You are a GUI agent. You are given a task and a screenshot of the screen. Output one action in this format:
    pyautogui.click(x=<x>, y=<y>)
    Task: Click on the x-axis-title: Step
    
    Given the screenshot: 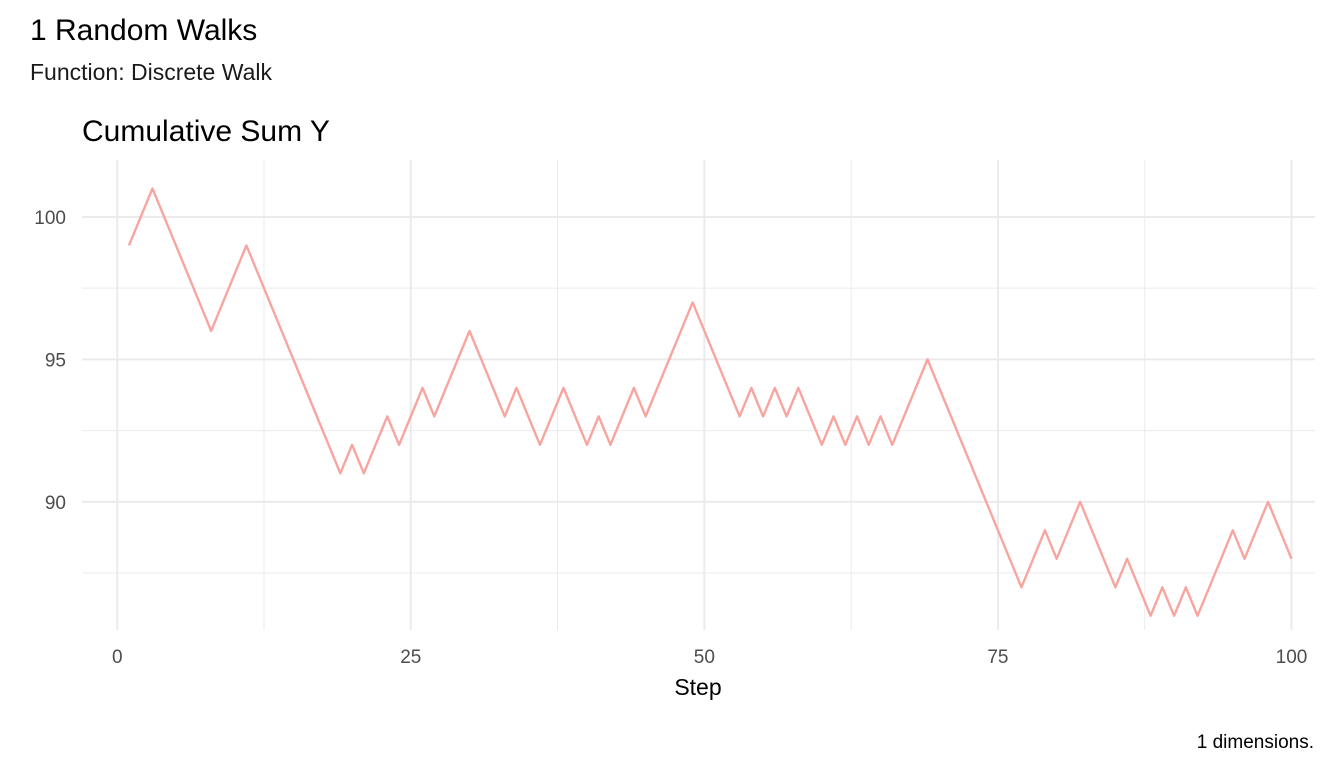 What is the action you would take?
    pyautogui.click(x=697, y=687)
    